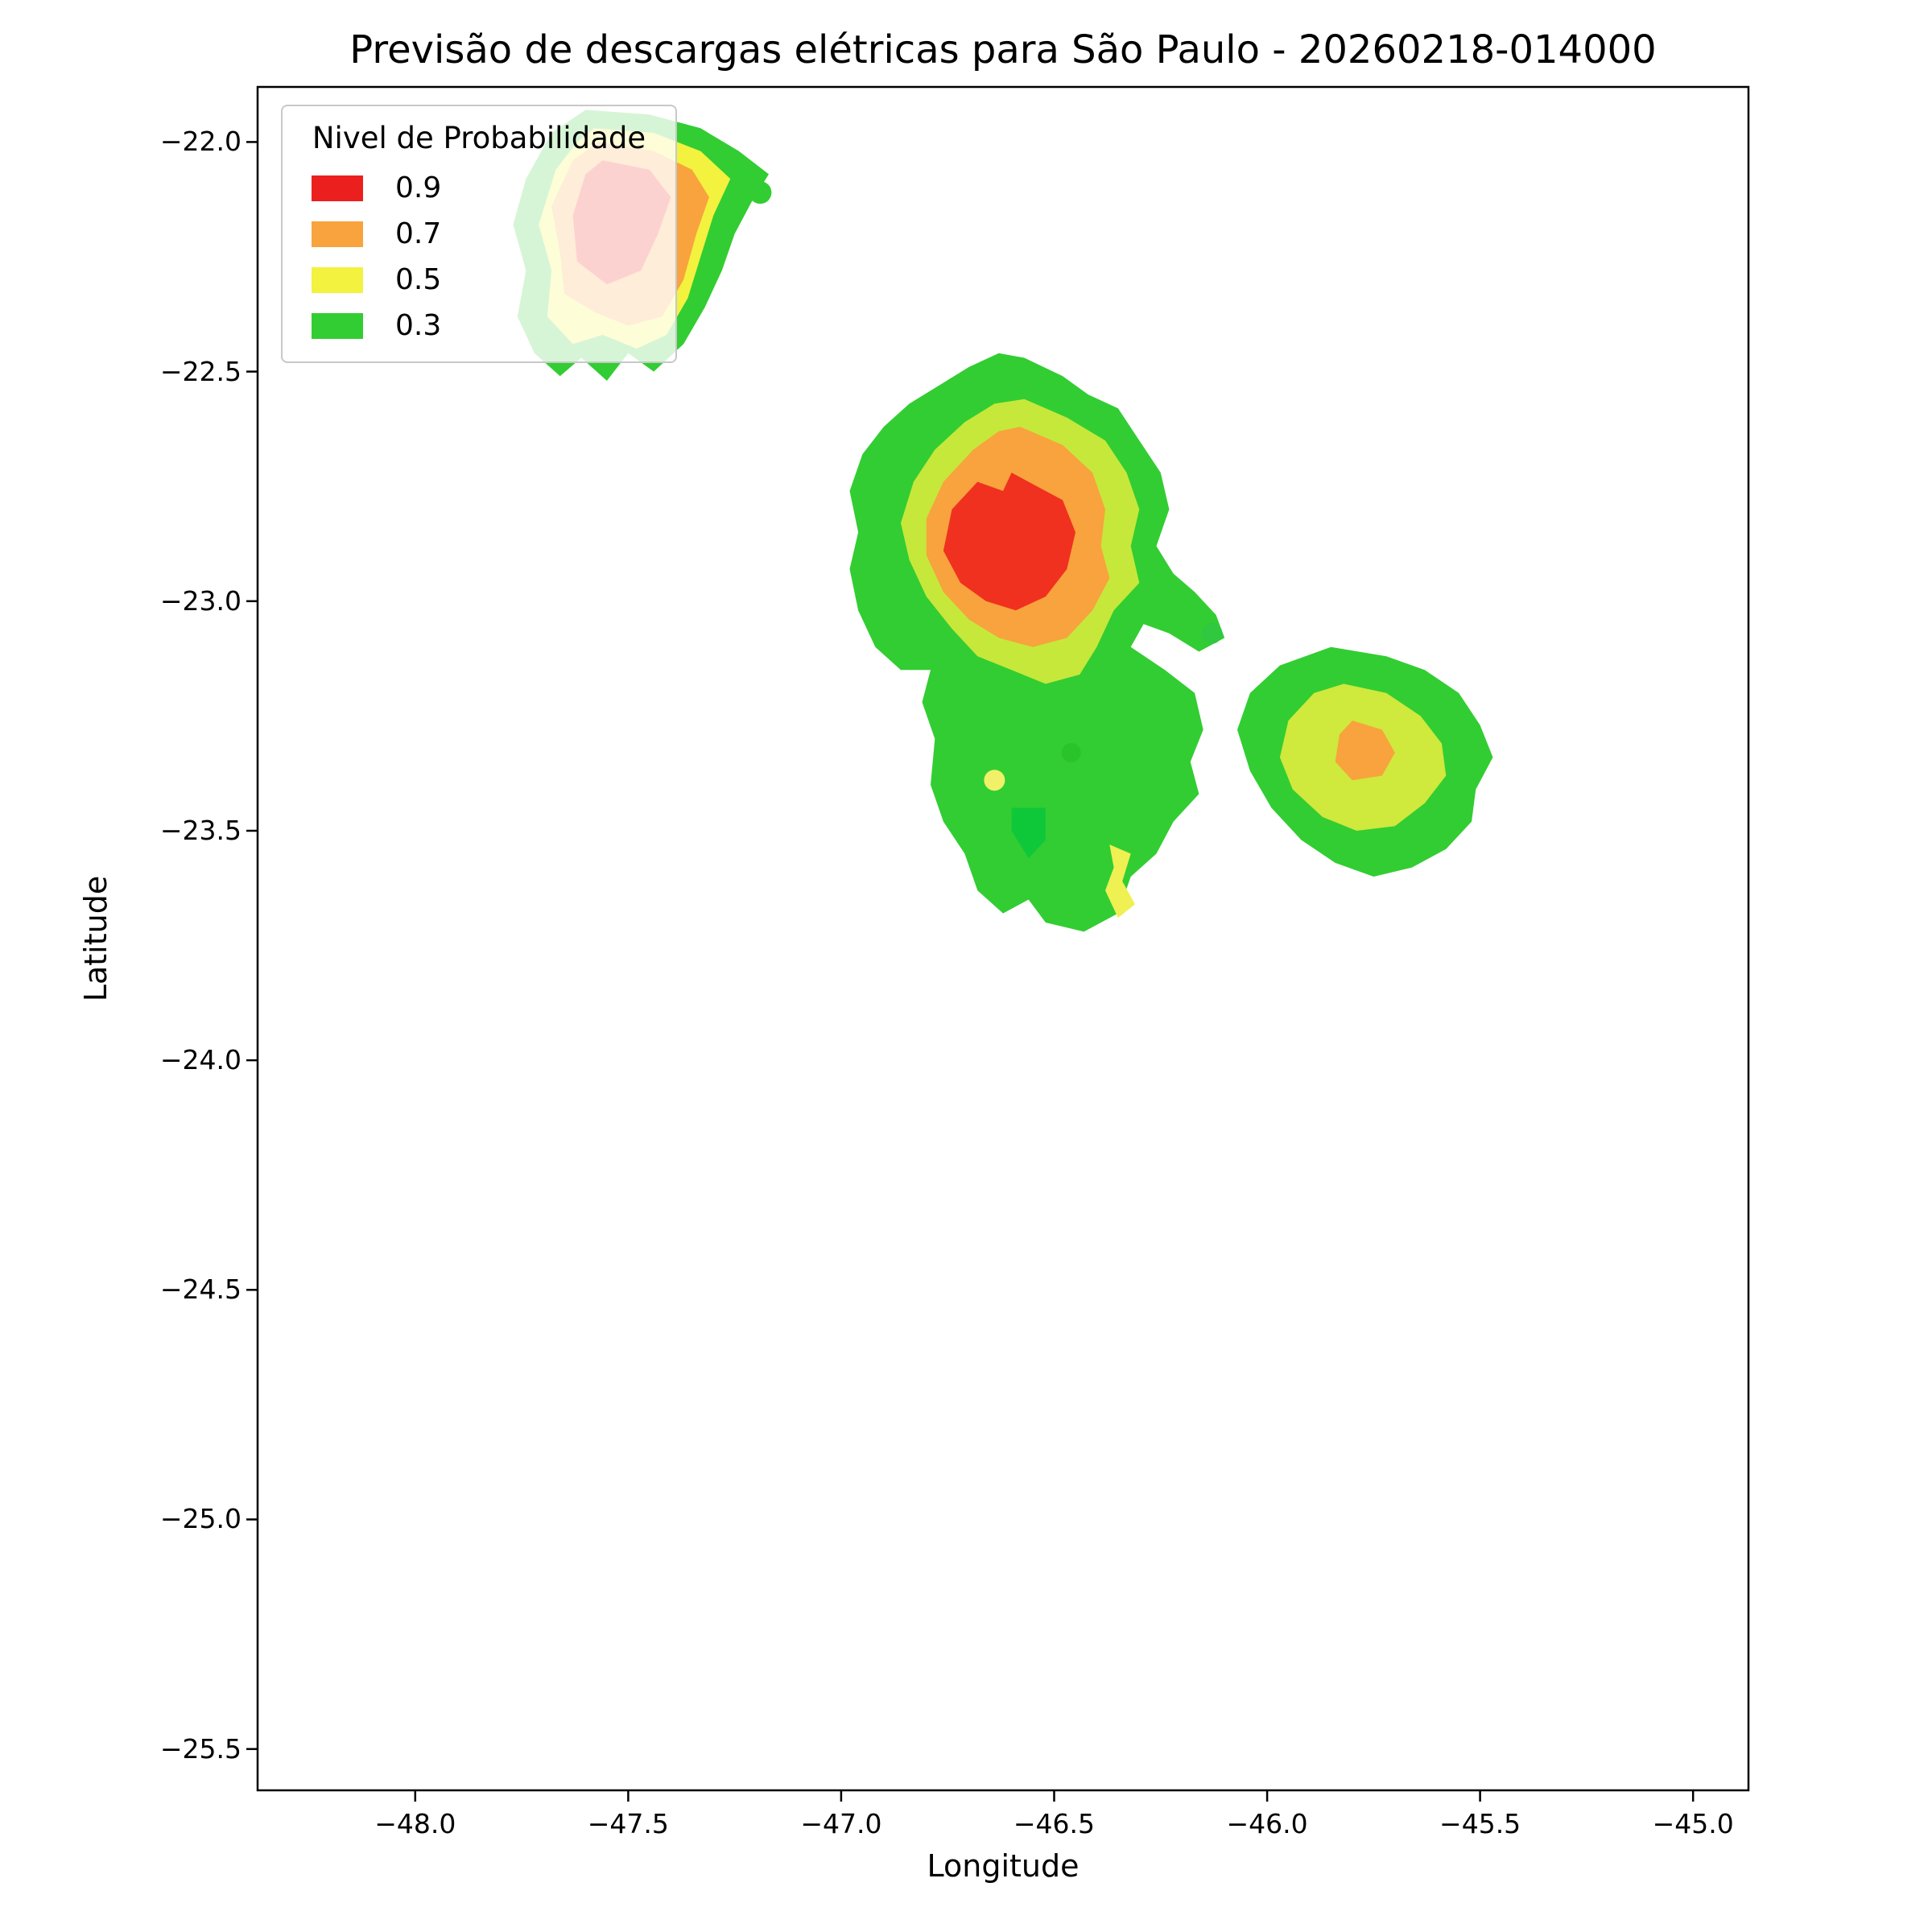 This screenshot has height=1932, width=1932. I want to click on legend-title: Nivel de Probabilidade, so click(479, 138).